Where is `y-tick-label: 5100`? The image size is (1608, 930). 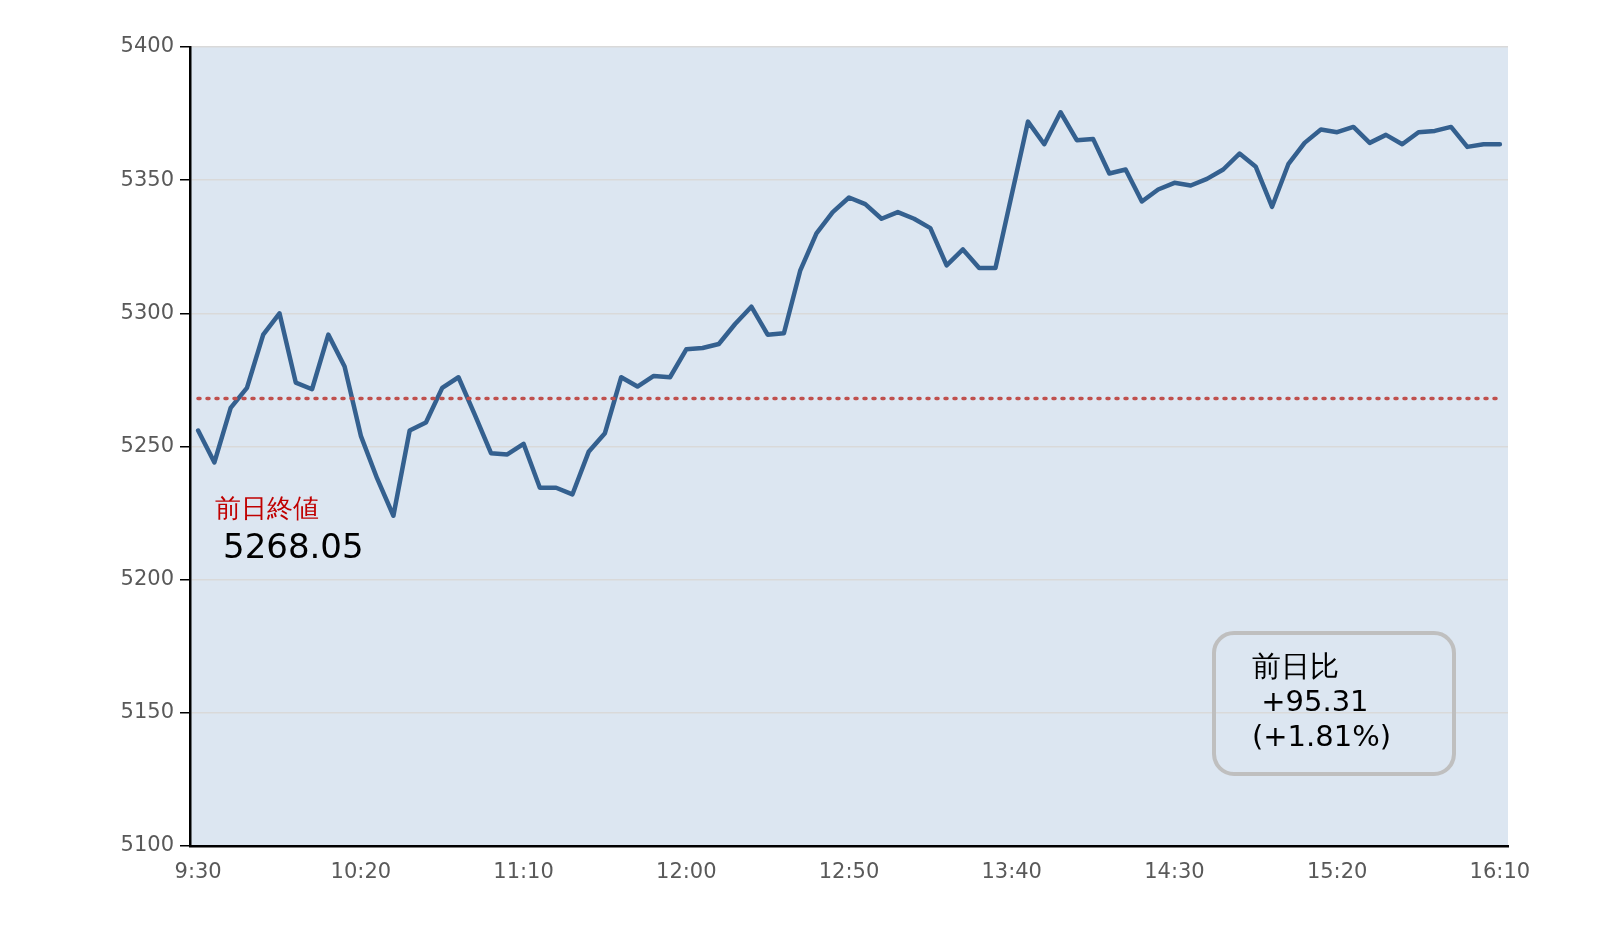 y-tick-label: 5100 is located at coordinates (147, 844).